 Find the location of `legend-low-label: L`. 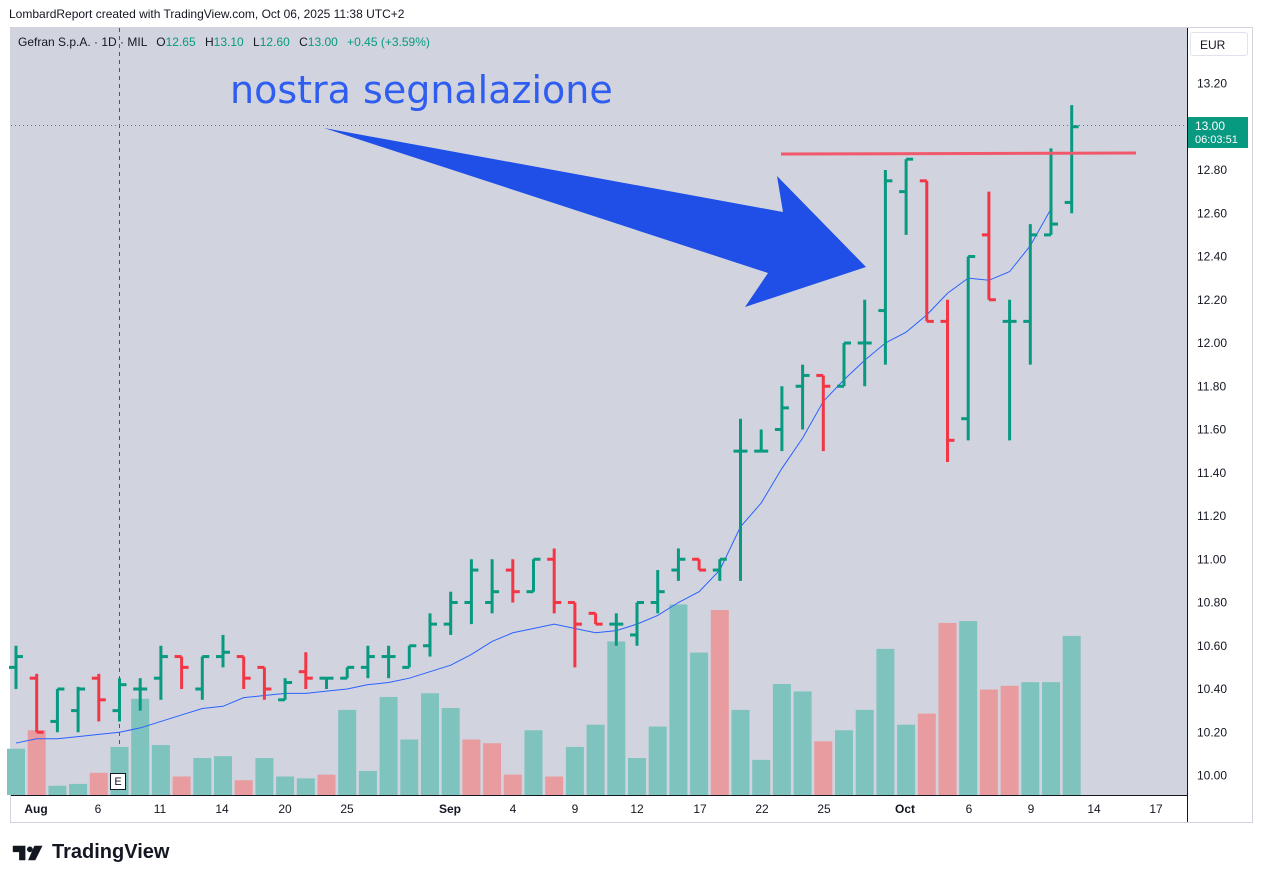

legend-low-label: L is located at coordinates (256, 42).